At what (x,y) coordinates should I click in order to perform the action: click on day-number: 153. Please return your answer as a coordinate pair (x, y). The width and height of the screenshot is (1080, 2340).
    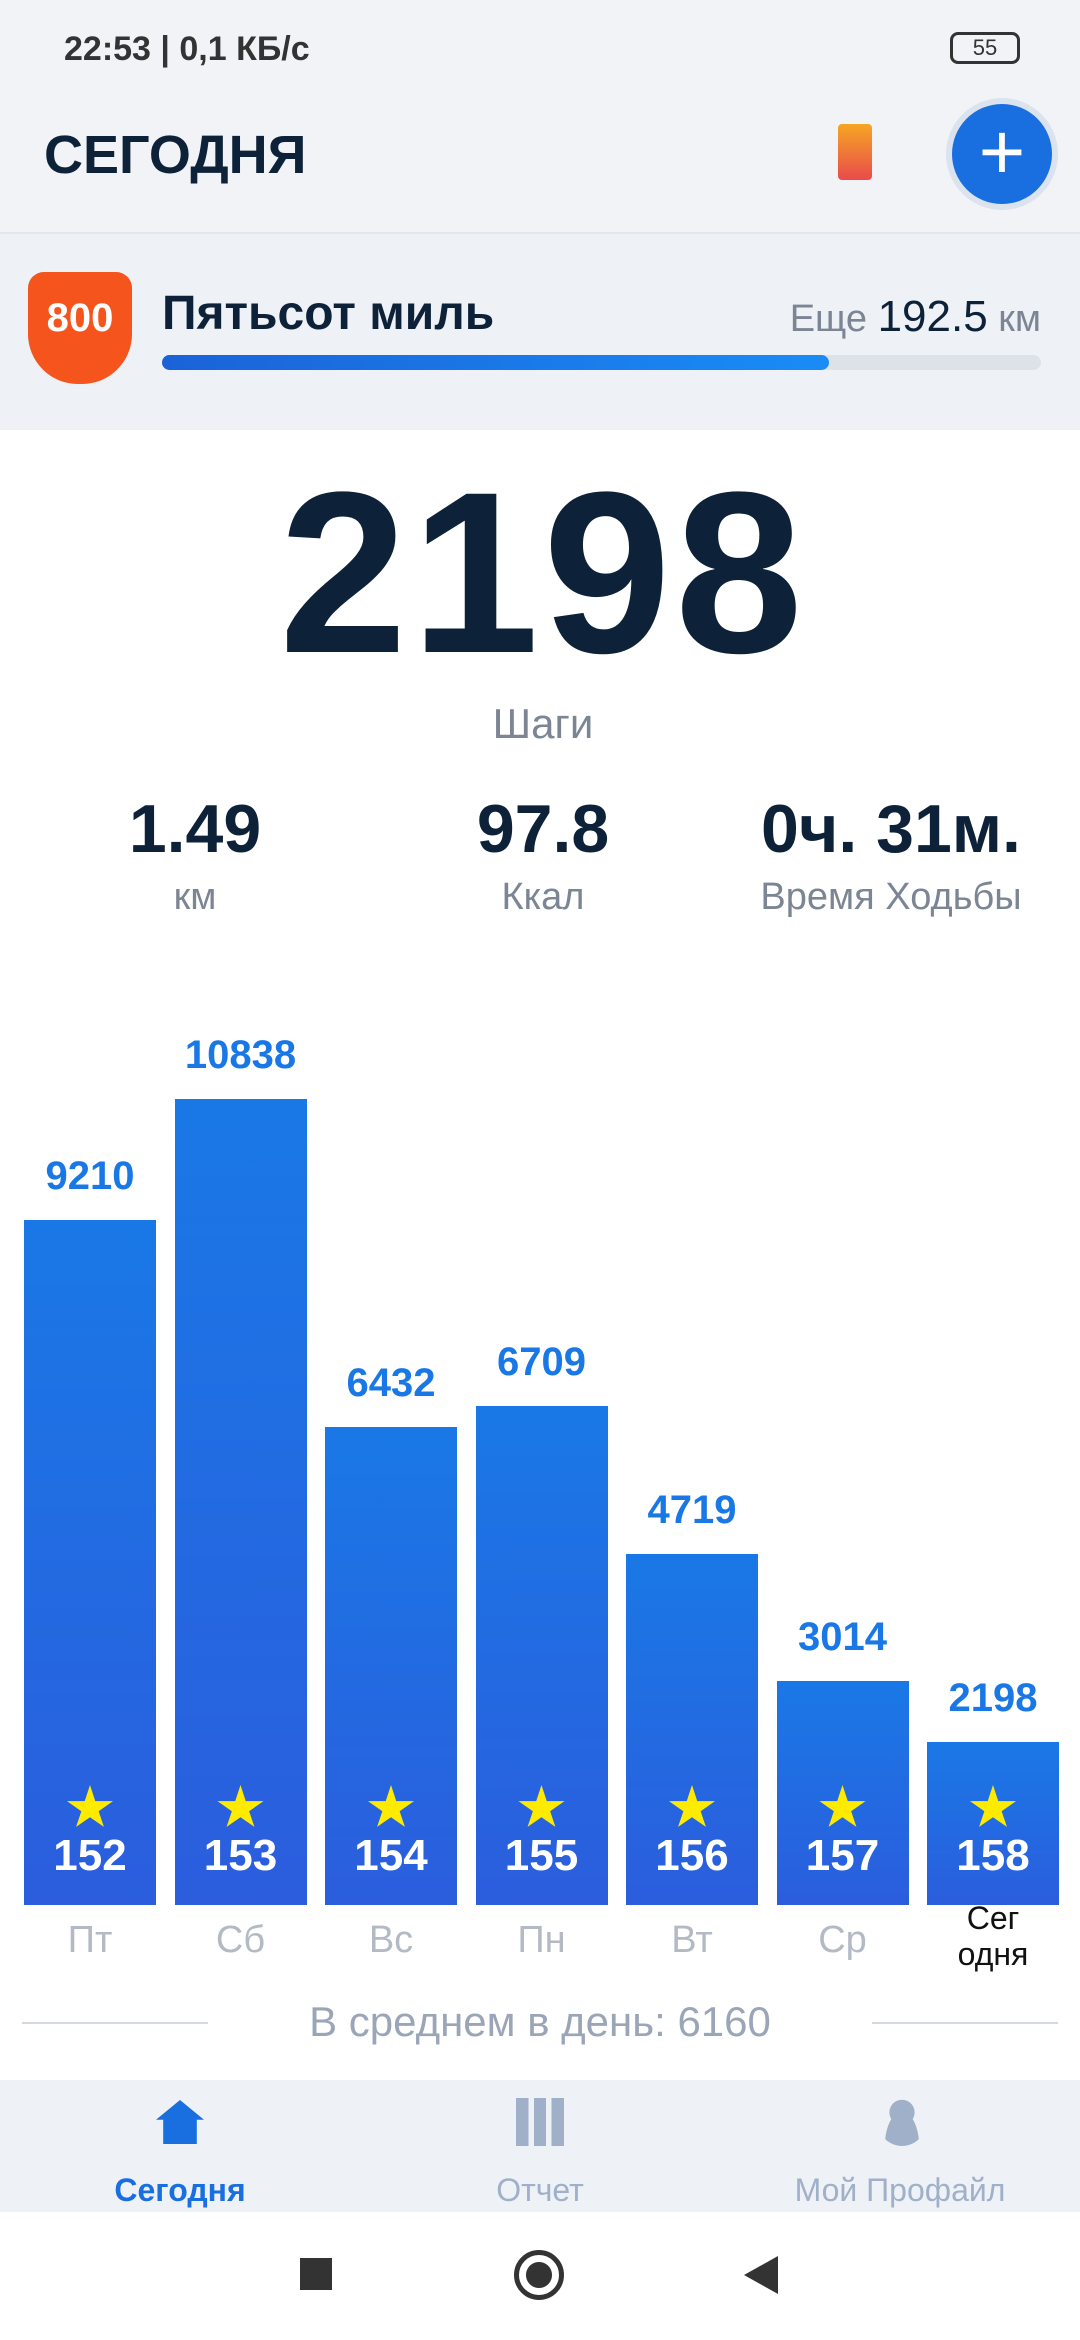
    Looking at the image, I should click on (240, 1855).